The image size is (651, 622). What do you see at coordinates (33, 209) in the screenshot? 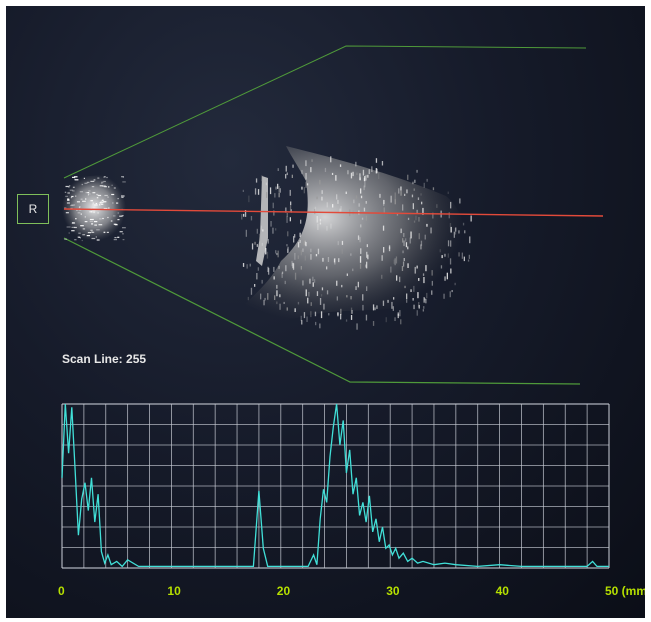
I see `eye-side-label: R` at bounding box center [33, 209].